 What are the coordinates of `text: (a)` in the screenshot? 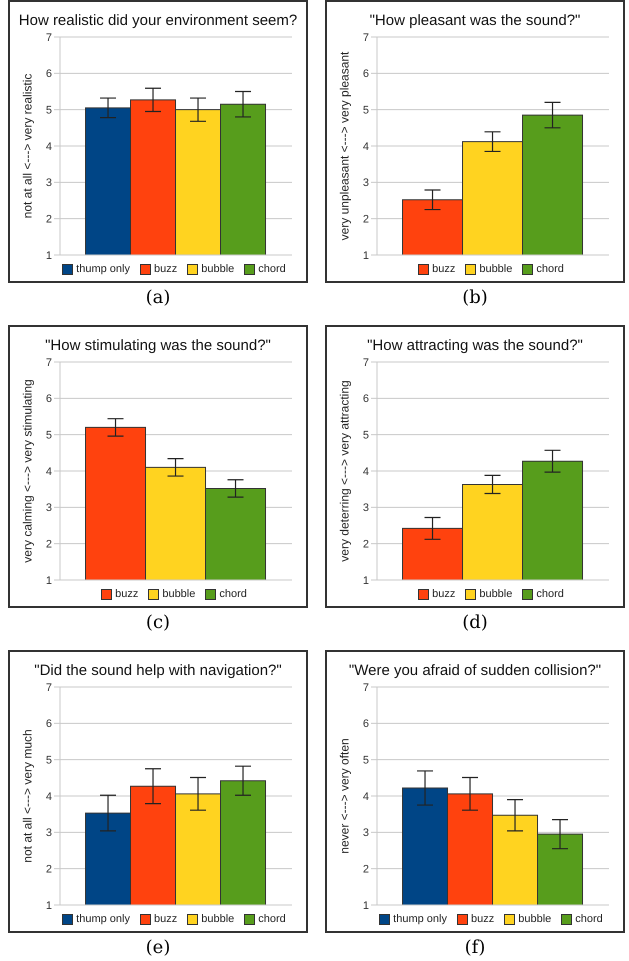 It's located at (158, 297).